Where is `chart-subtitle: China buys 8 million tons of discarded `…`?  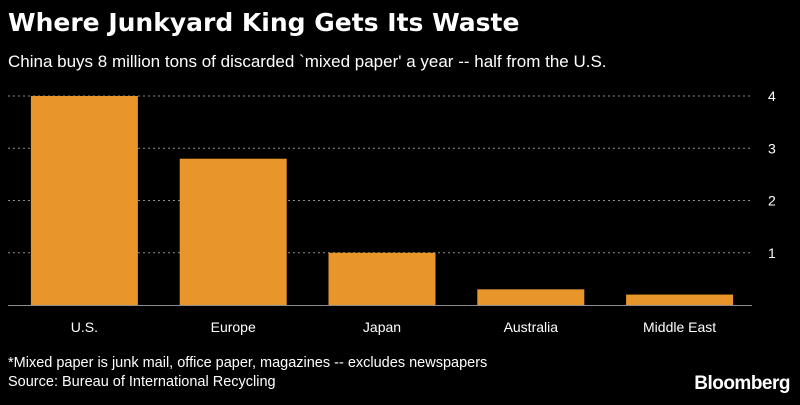 chart-subtitle: China buys 8 million tons of discarded `… is located at coordinates (307, 61).